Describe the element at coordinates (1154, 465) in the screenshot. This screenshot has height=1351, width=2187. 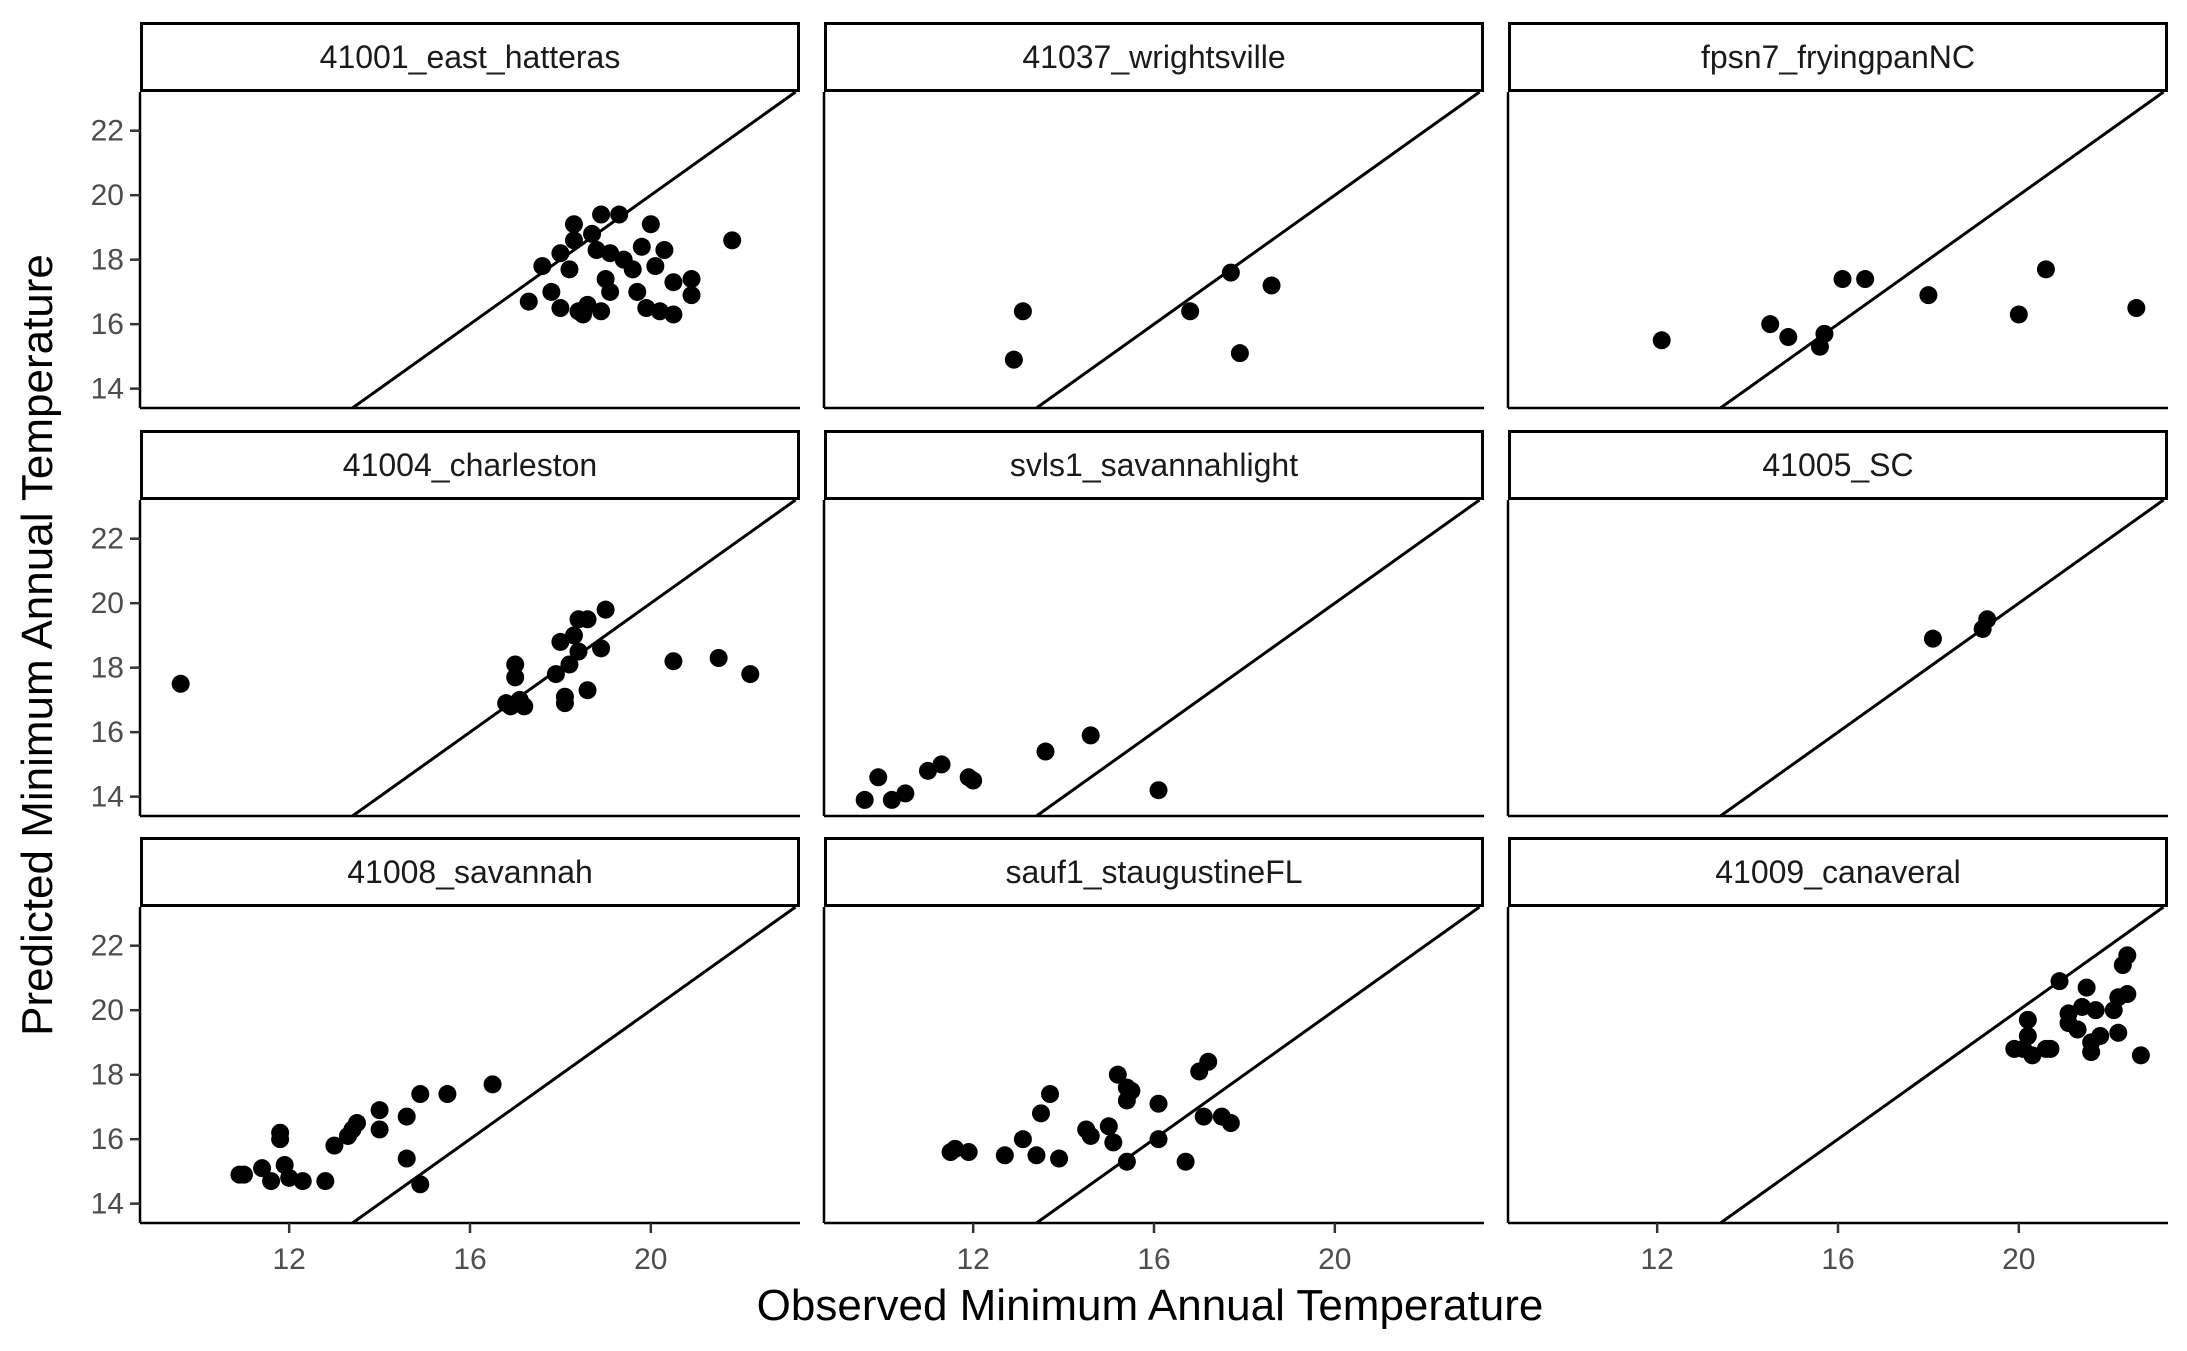
I see `facet-strip-label: svls1_savannahlight` at that location.